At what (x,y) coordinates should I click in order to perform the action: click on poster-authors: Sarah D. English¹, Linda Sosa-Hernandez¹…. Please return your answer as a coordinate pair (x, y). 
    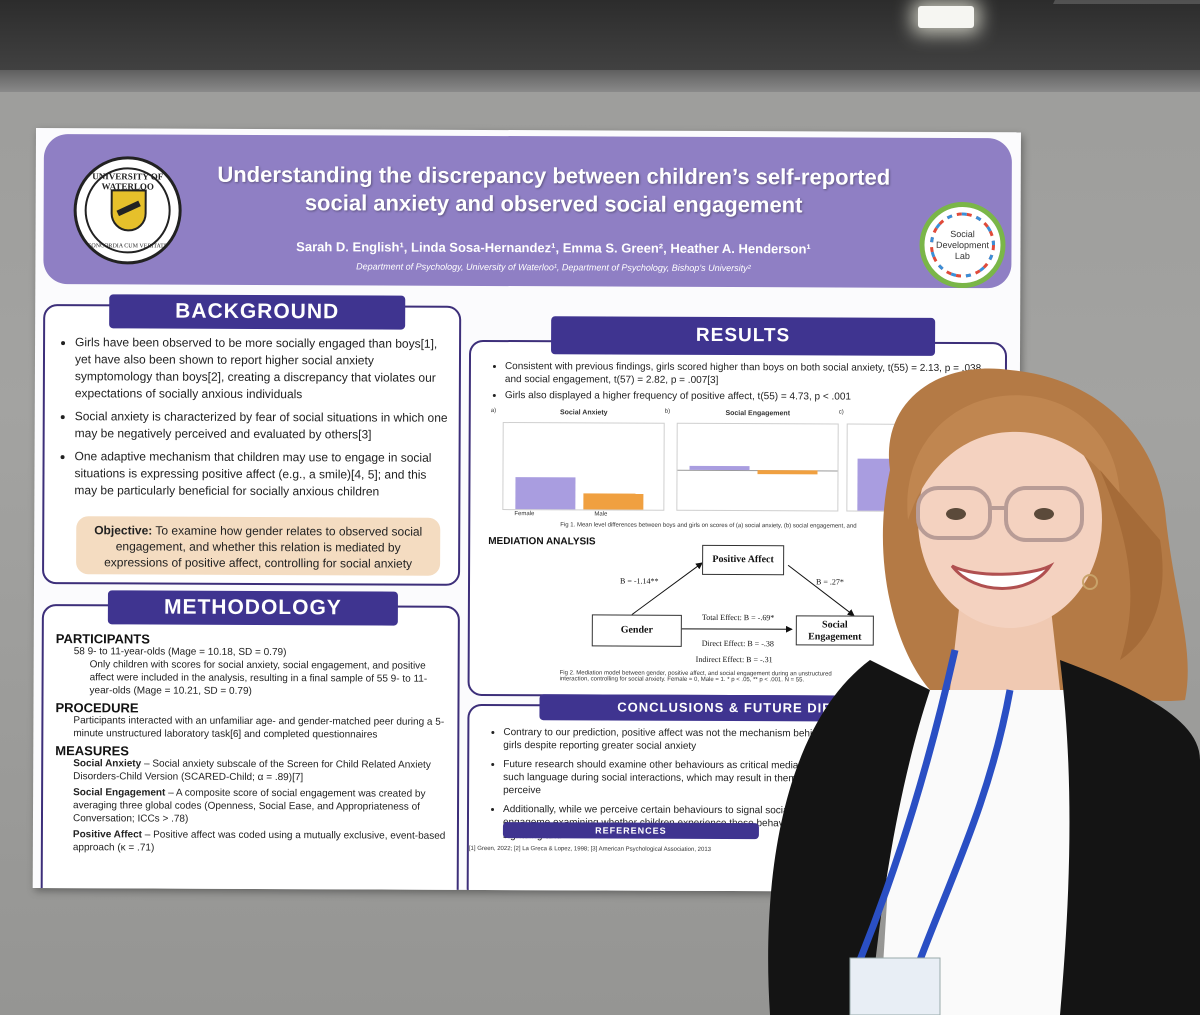
    Looking at the image, I should click on (553, 248).